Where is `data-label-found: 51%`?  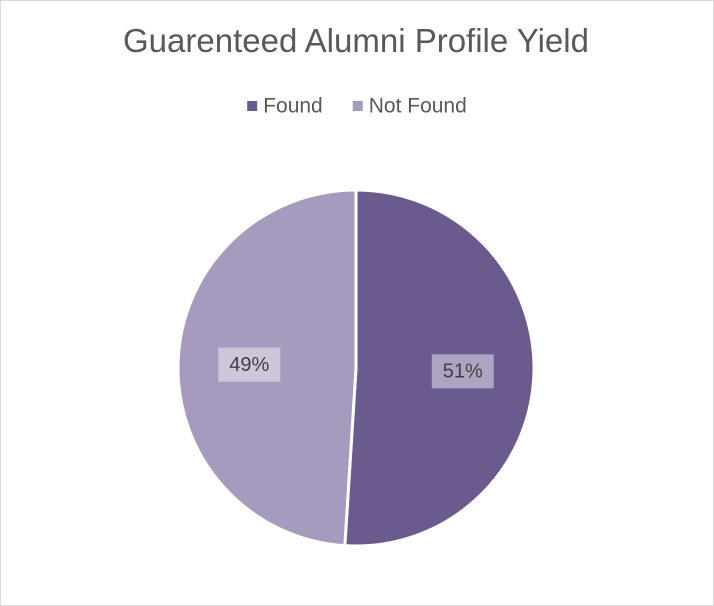
data-label-found: 51% is located at coordinates (462, 371).